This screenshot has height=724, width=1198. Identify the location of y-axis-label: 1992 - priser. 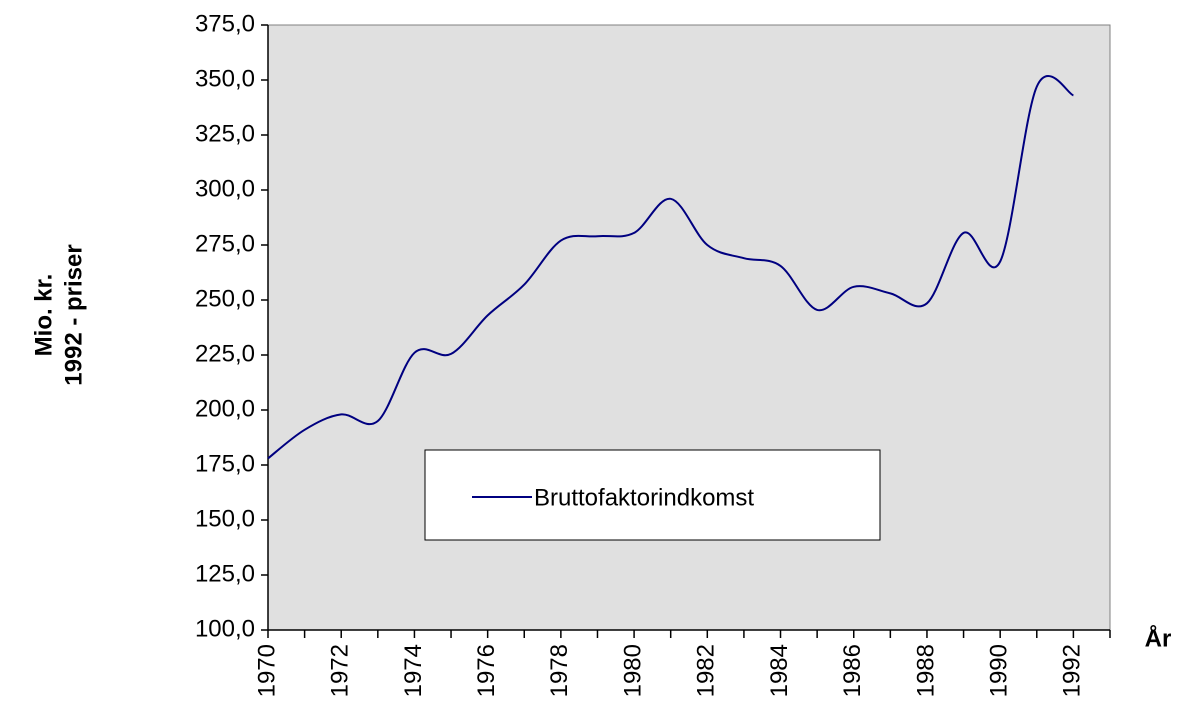
(73, 314).